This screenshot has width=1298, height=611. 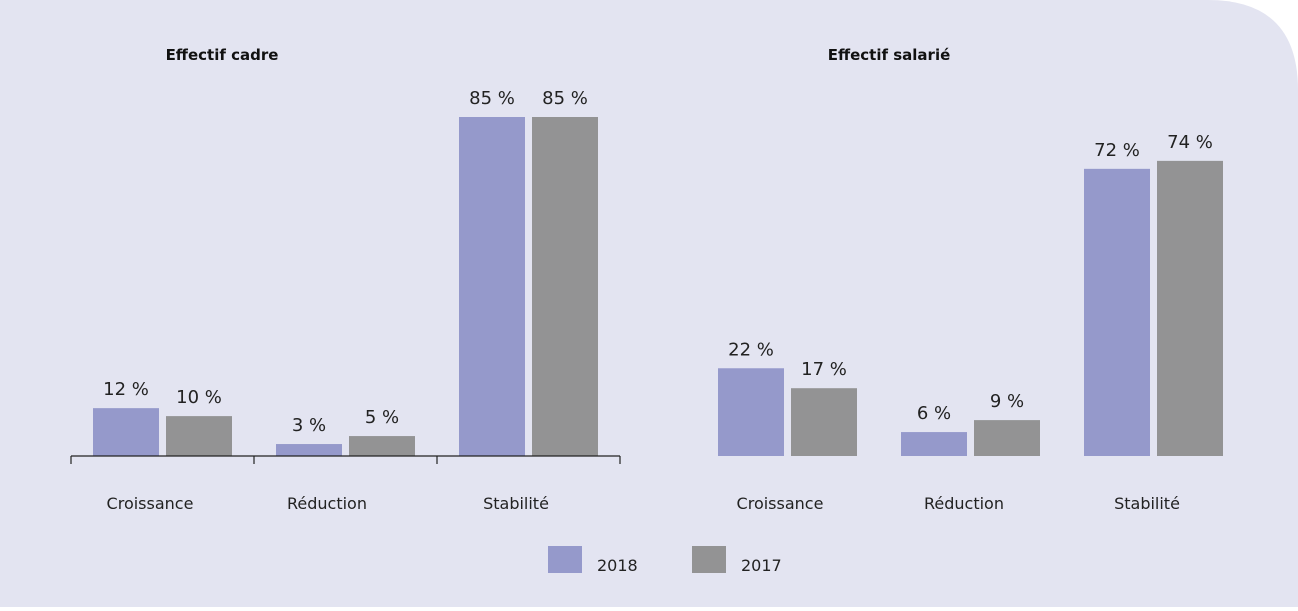 What do you see at coordinates (1007, 401) in the screenshot?
I see `data-label: 9 %` at bounding box center [1007, 401].